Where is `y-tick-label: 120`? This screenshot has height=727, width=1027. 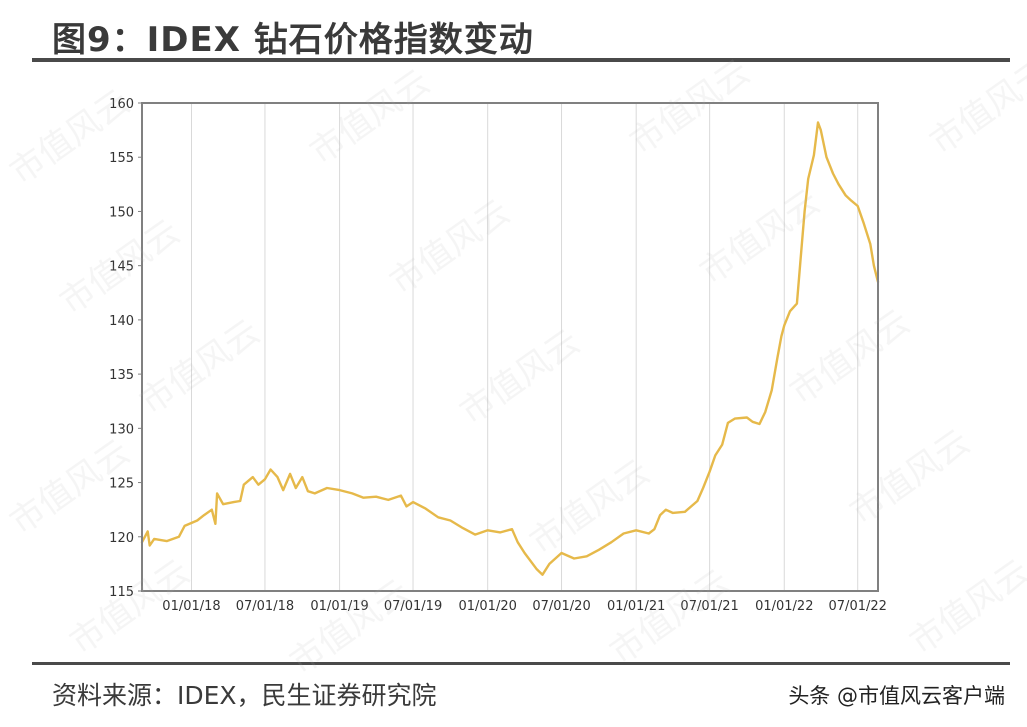 y-tick-label: 120 is located at coordinates (121, 538).